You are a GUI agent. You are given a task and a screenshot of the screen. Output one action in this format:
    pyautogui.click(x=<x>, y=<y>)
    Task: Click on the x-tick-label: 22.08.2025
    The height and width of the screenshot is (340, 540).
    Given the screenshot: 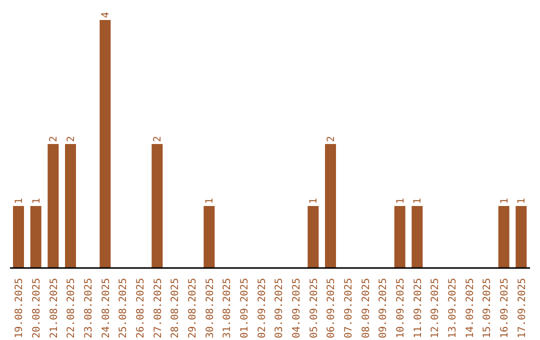 What is the action you would take?
    pyautogui.click(x=72, y=308)
    